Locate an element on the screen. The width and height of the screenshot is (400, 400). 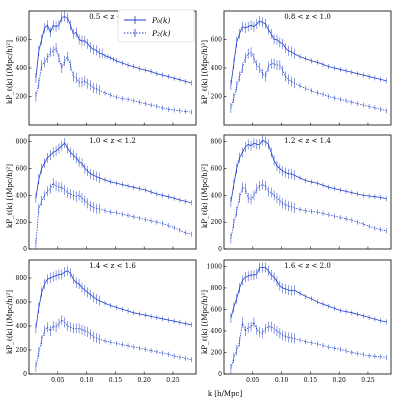
panel-4: 1.2 < z < 1.4 0 200 400 600 800 is located at coordinates (301, 193).